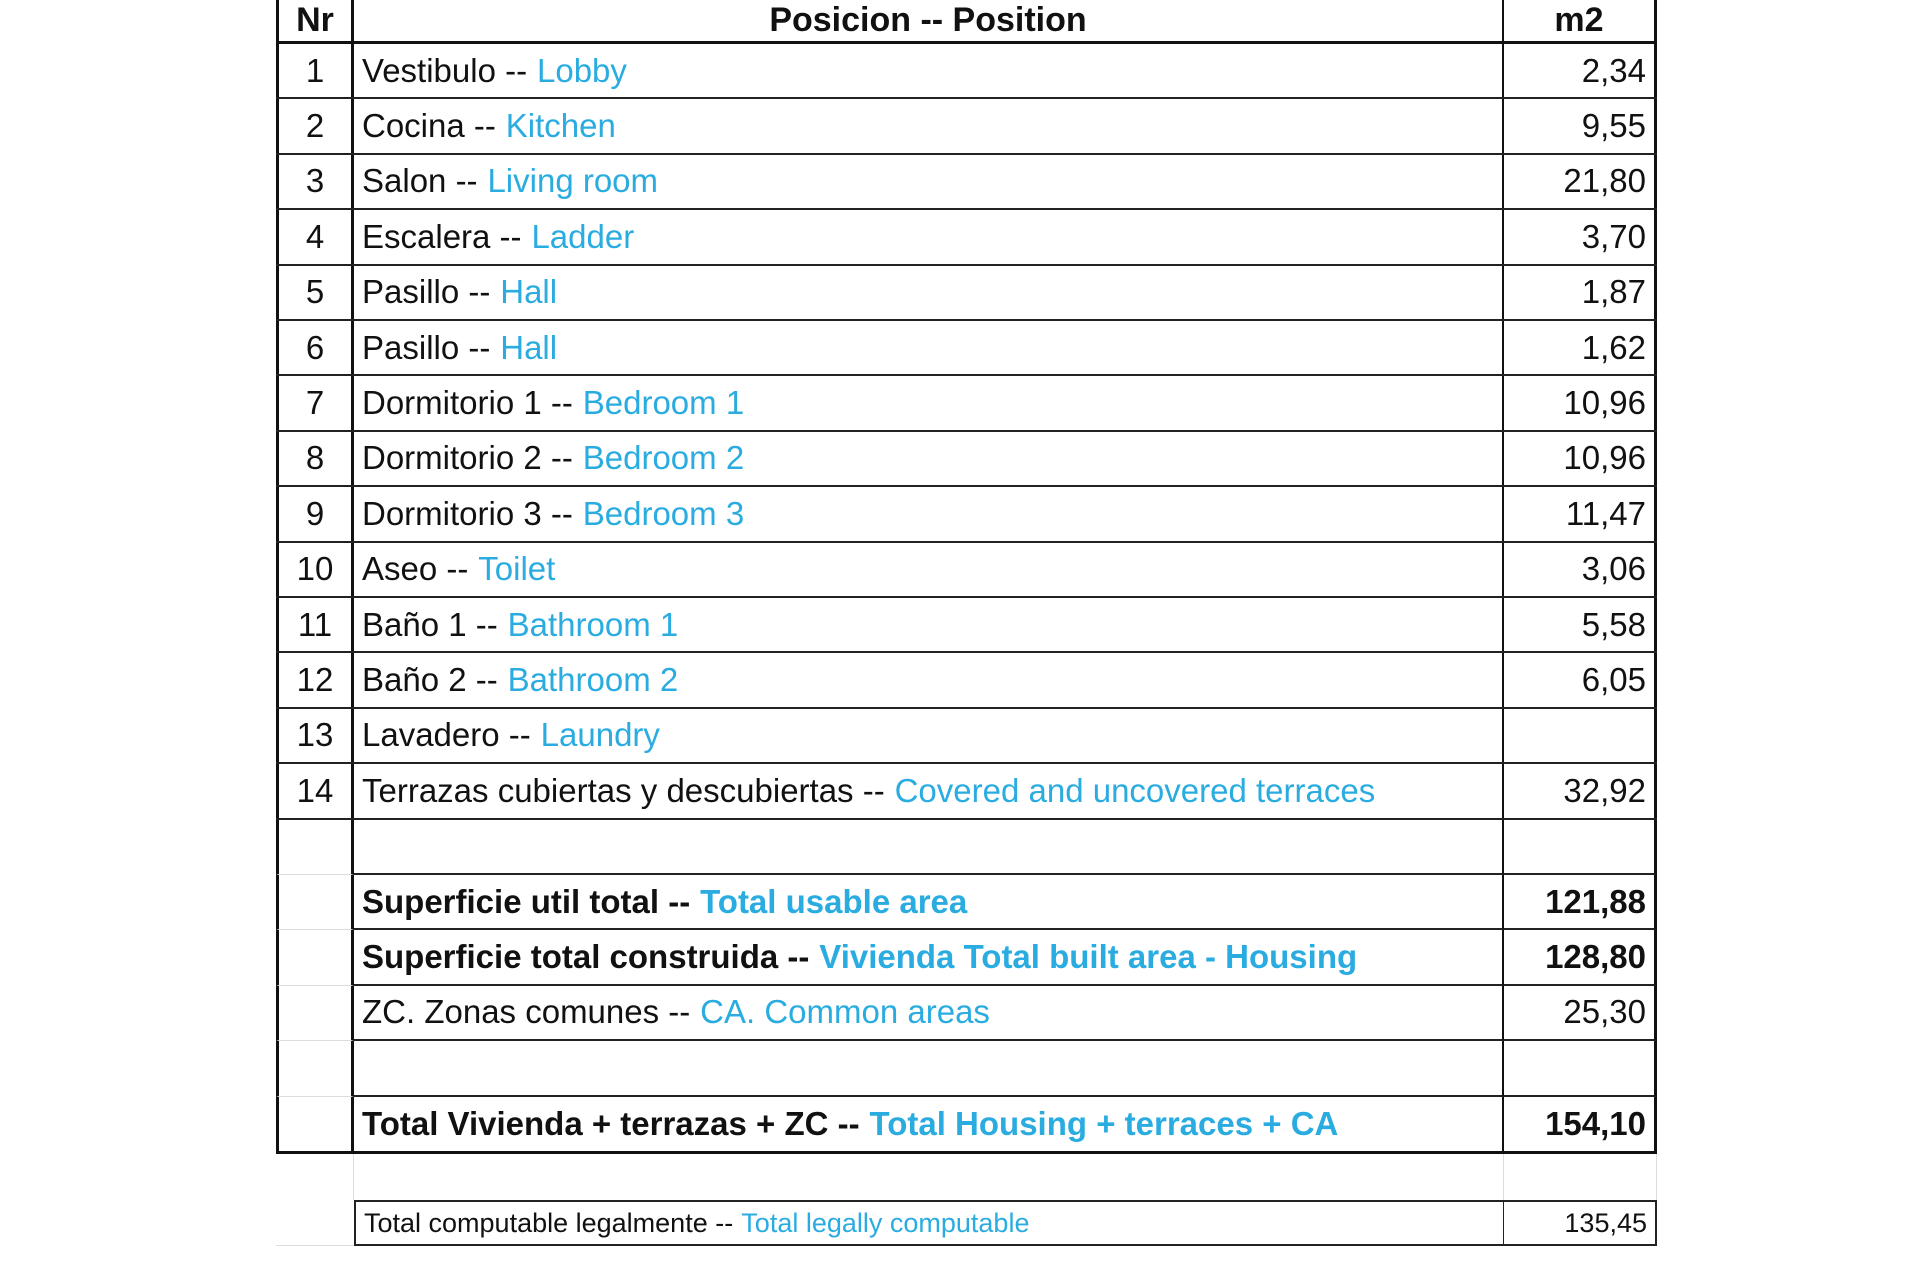 The height and width of the screenshot is (1280, 1920). What do you see at coordinates (315, 71) in the screenshot?
I see `row-nr: 1` at bounding box center [315, 71].